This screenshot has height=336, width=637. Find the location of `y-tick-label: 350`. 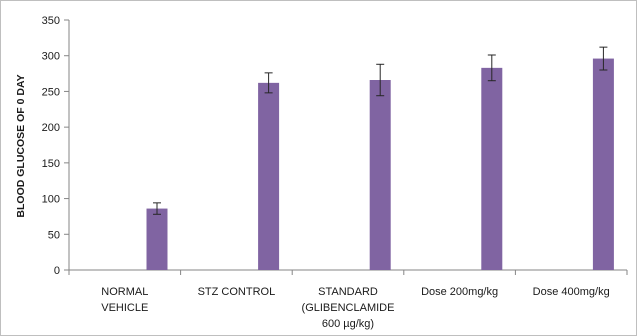

y-tick-label: 350 is located at coordinates (51, 21).